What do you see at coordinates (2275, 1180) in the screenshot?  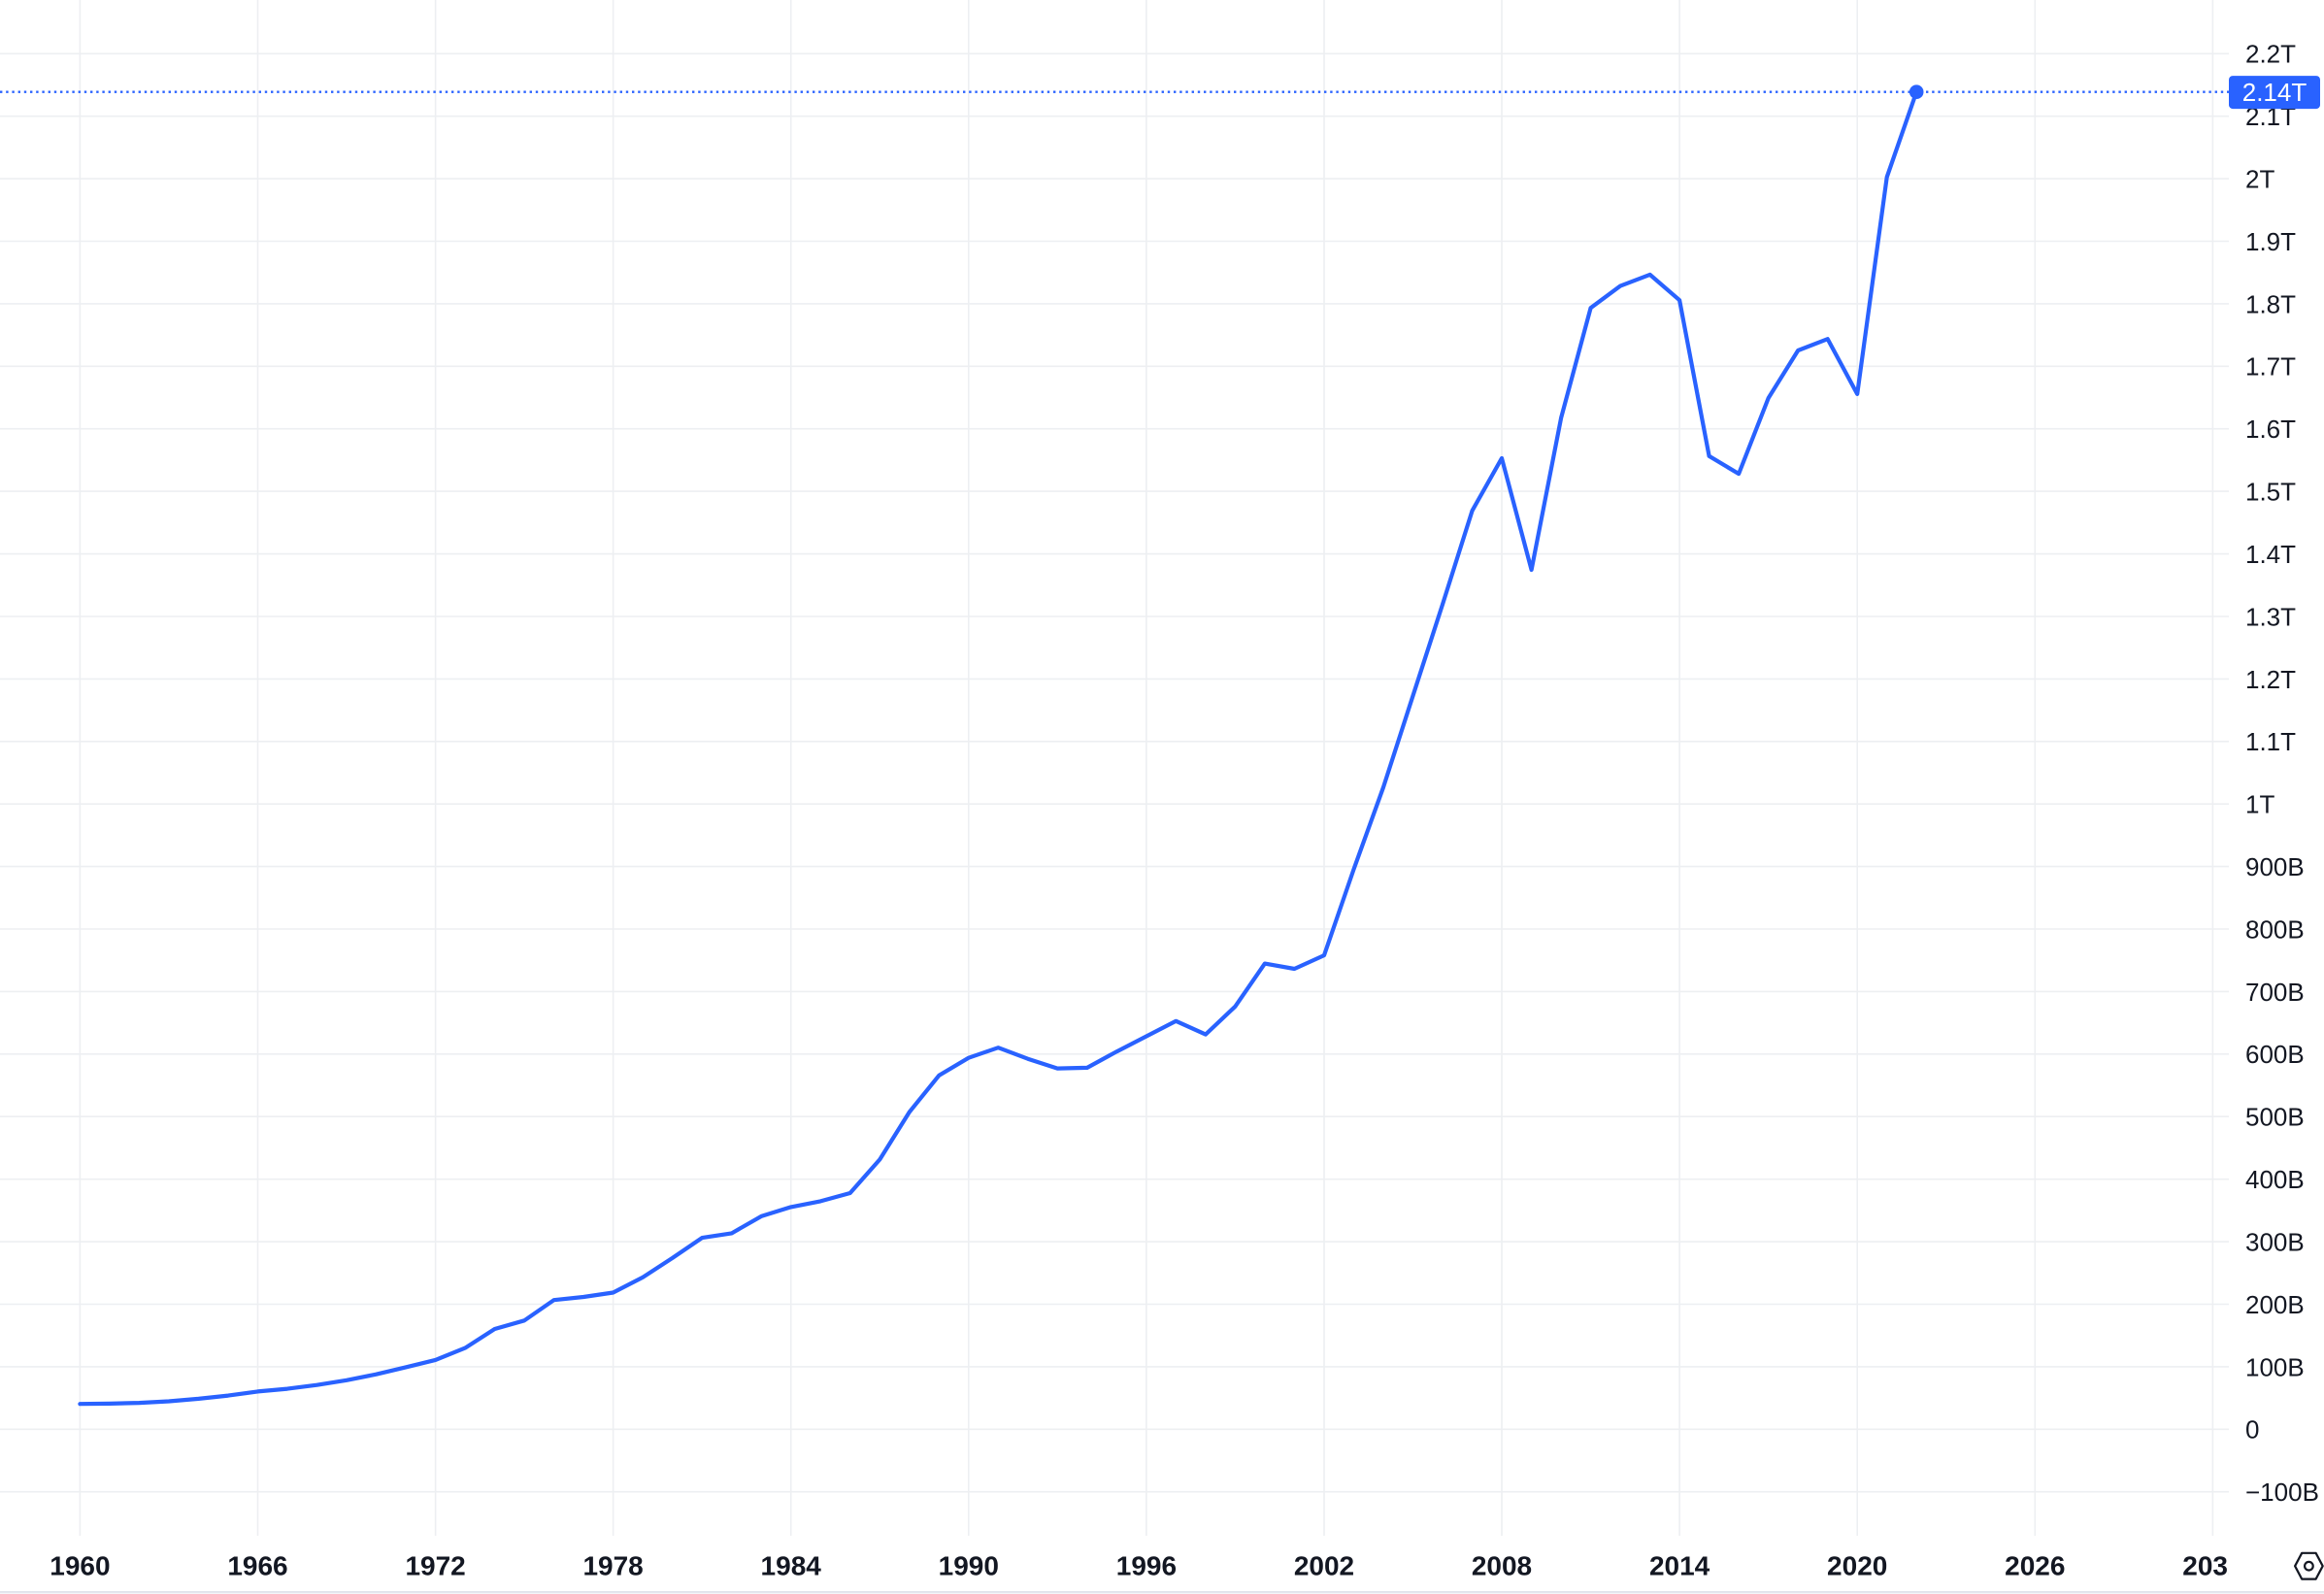 I see `svg-text: 400B` at bounding box center [2275, 1180].